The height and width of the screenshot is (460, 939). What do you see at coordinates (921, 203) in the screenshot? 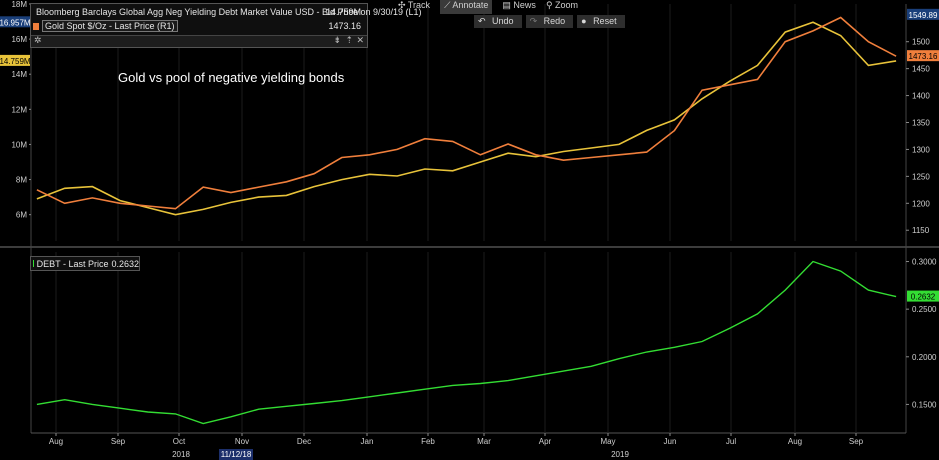
I see `right-tick-label: 1200` at bounding box center [921, 203].